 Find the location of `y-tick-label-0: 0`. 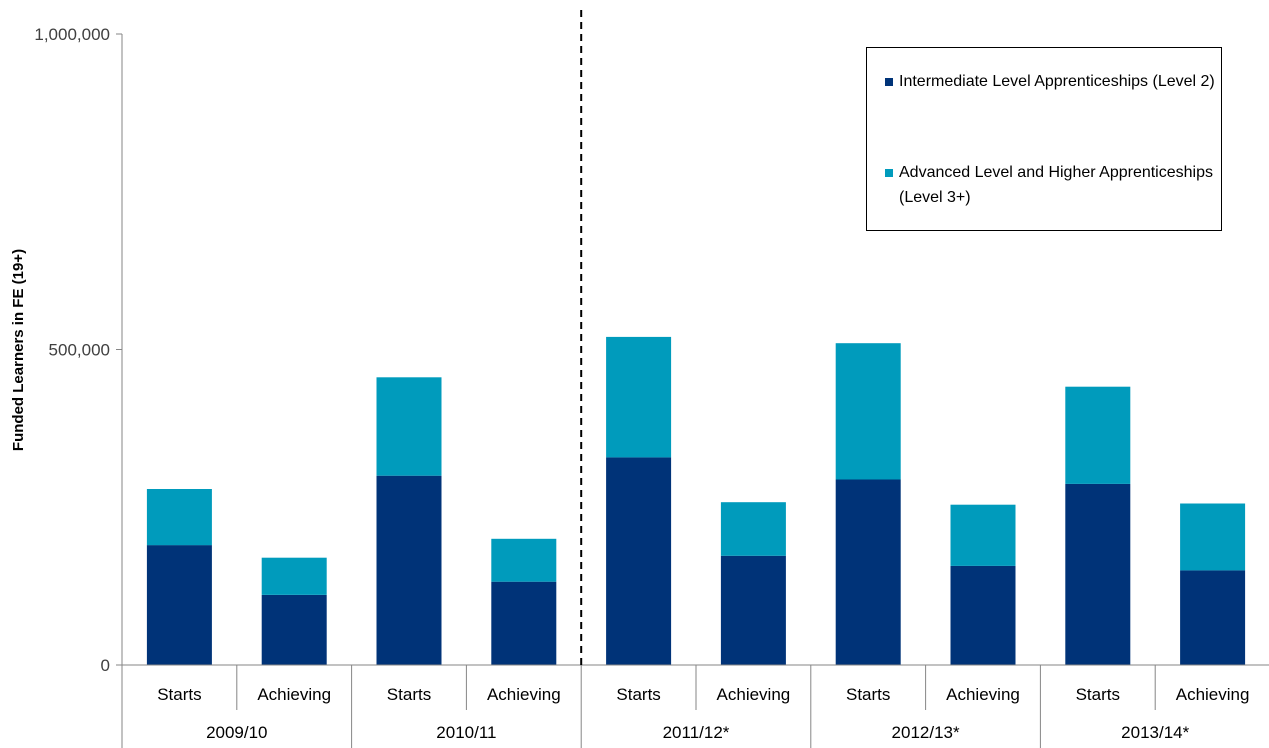

y-tick-label-0: 0 is located at coordinates (105, 665).